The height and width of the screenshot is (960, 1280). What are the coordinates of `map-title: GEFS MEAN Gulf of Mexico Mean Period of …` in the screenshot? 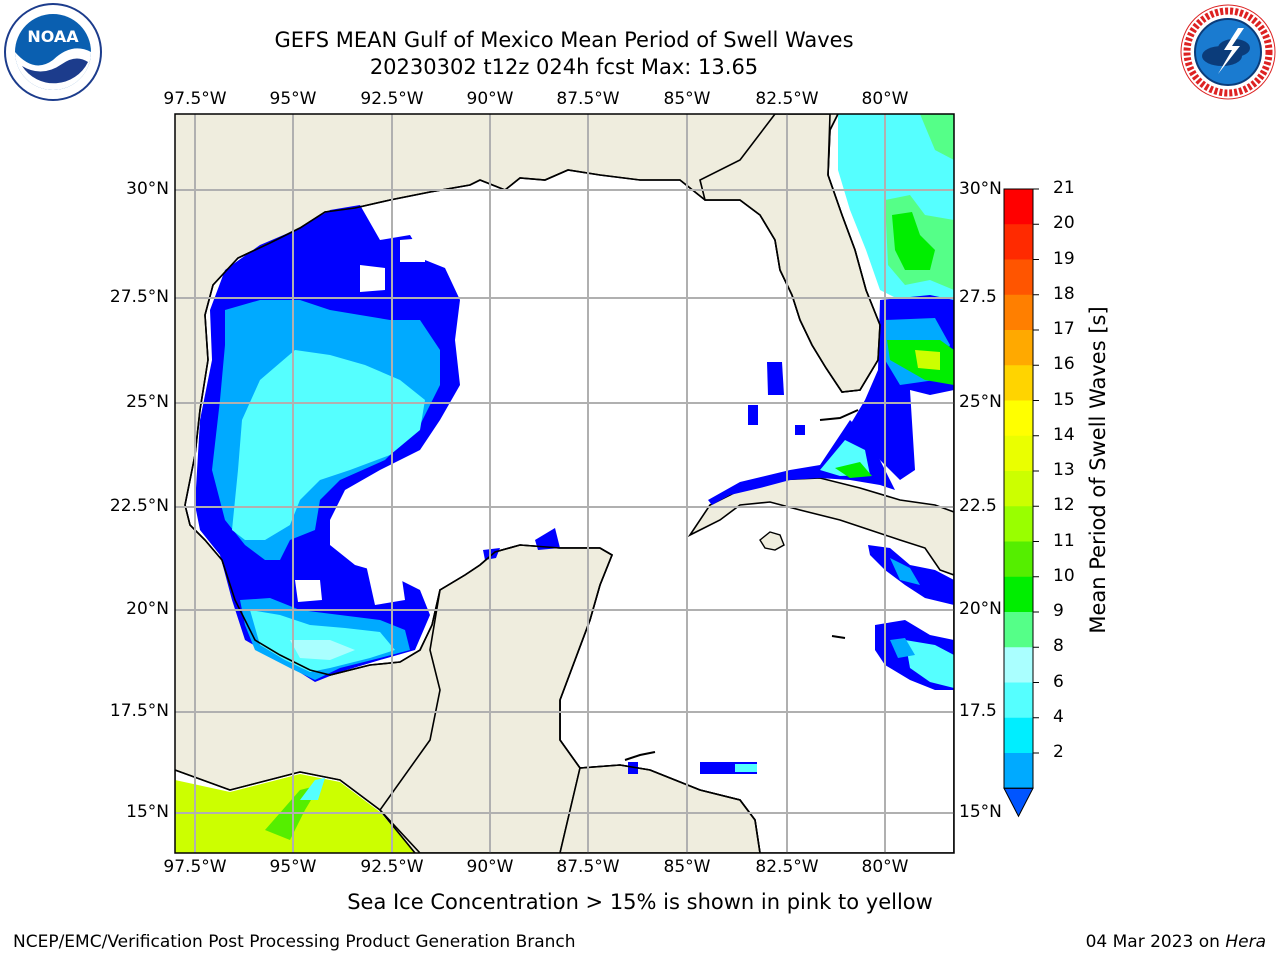 It's located at (564, 40).